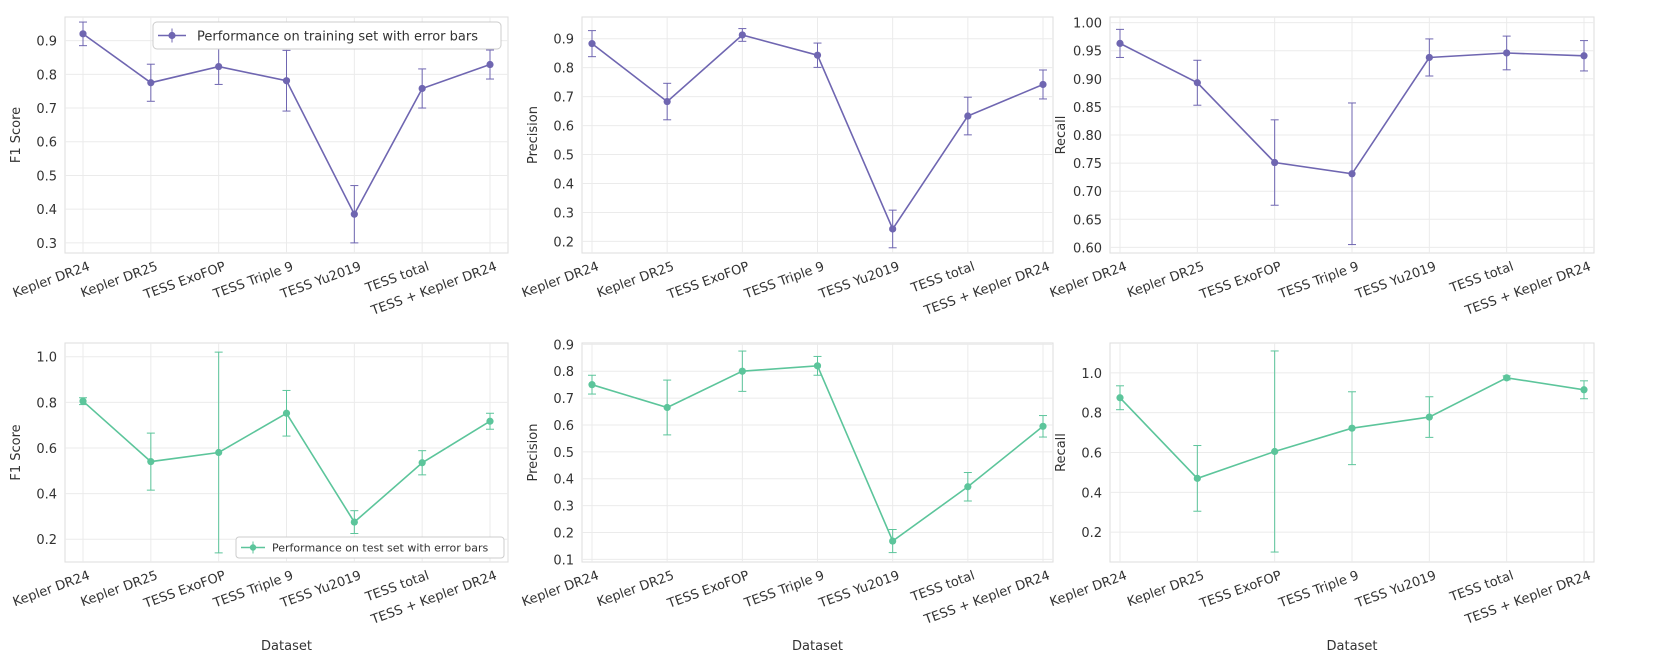  What do you see at coordinates (1087, 164) in the screenshot?
I see `y-tick-label: 0.75` at bounding box center [1087, 164].